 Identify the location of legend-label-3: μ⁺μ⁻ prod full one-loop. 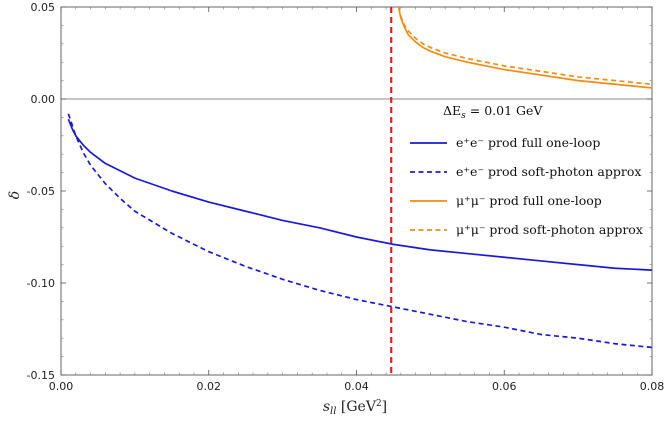
(529, 200).